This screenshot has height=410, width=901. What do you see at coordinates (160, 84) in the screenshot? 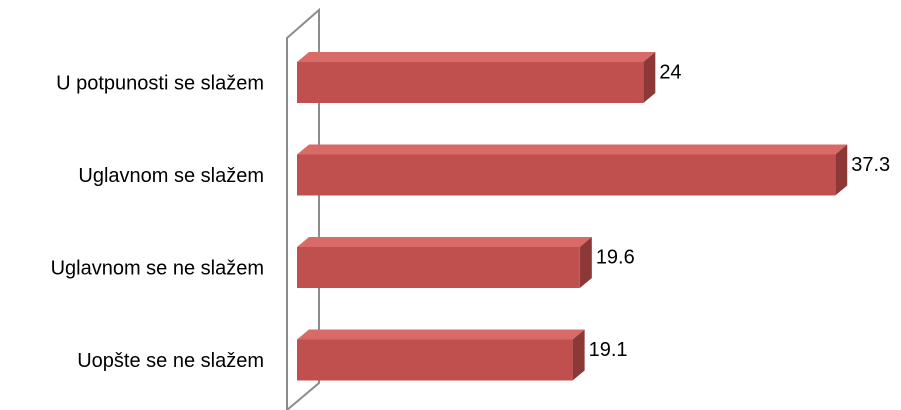
I see `category-label: U potpunosti se slažem` at bounding box center [160, 84].